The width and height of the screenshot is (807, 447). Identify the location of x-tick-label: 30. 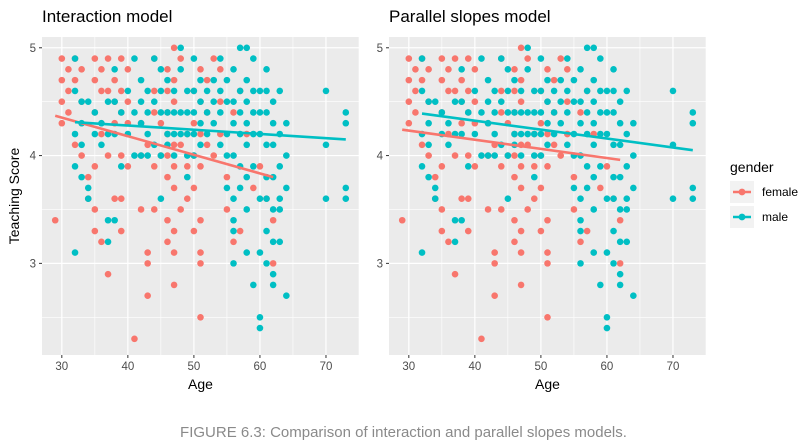
(61, 367).